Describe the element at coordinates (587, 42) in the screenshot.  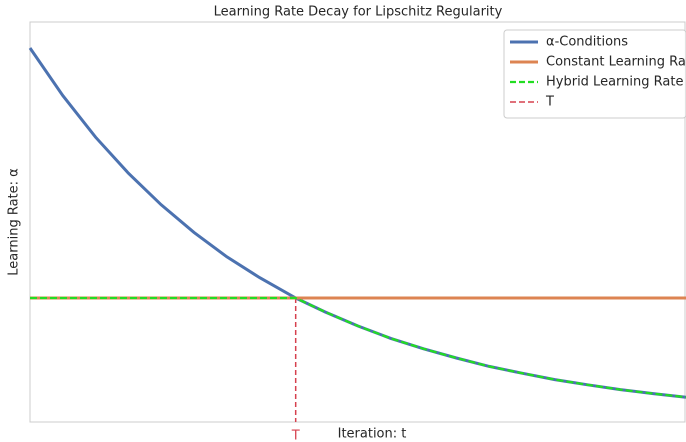
I see `legend-label: α-Conditions` at that location.